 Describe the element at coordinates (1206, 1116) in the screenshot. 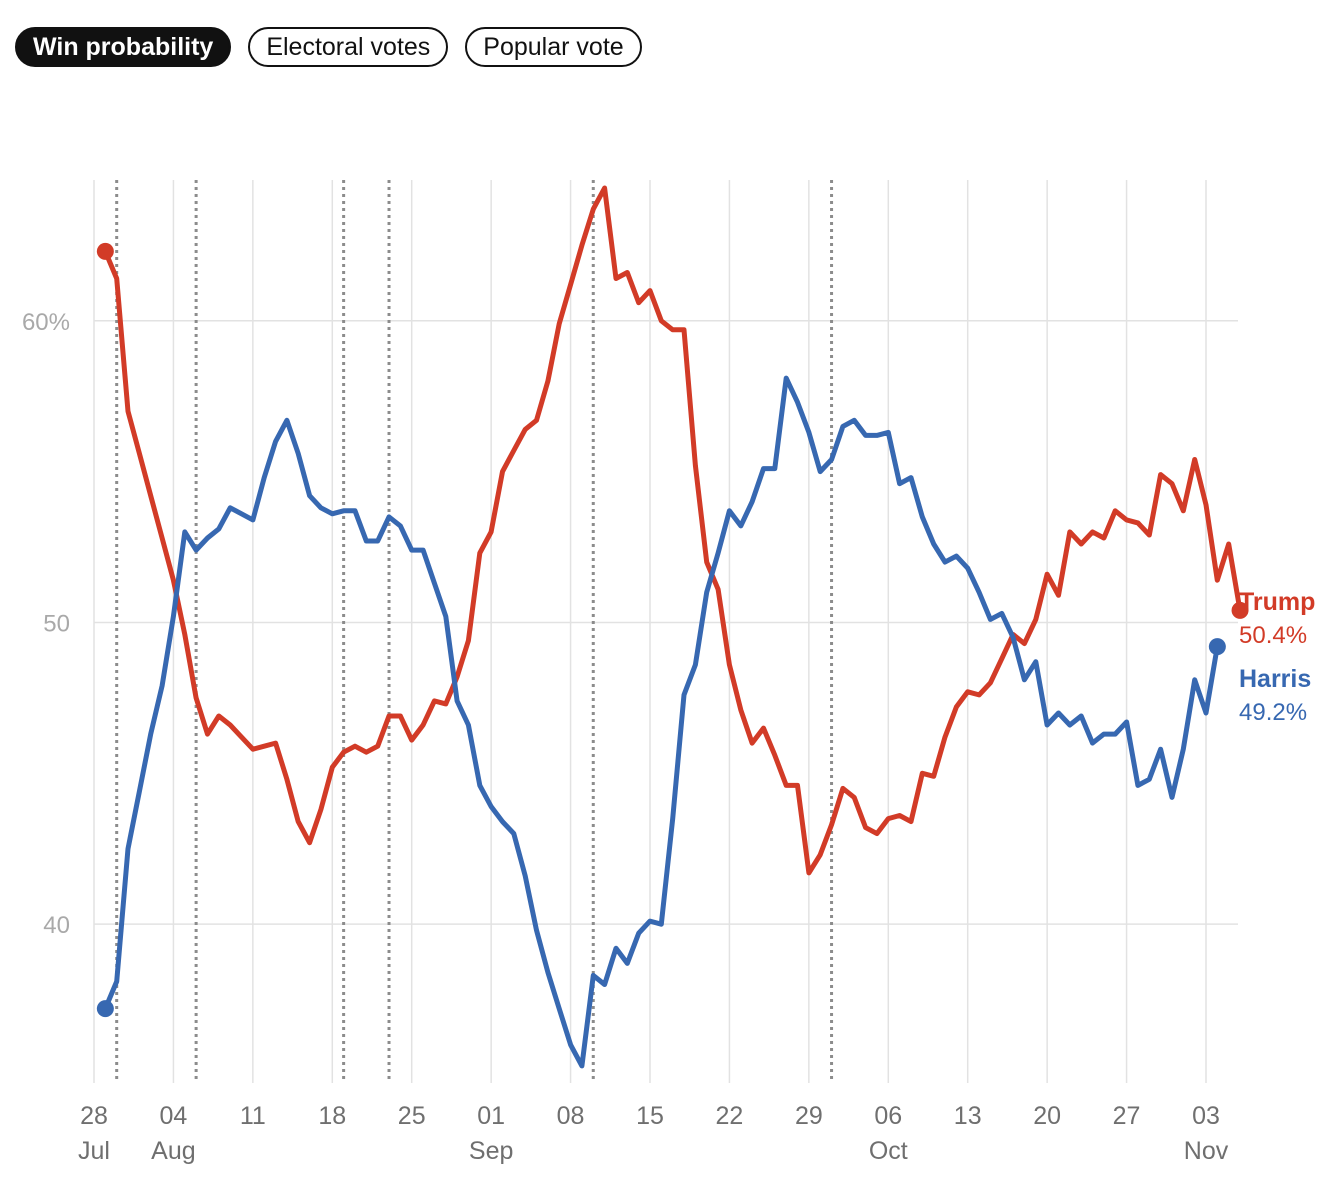

I see `x-tick-day: 03` at that location.